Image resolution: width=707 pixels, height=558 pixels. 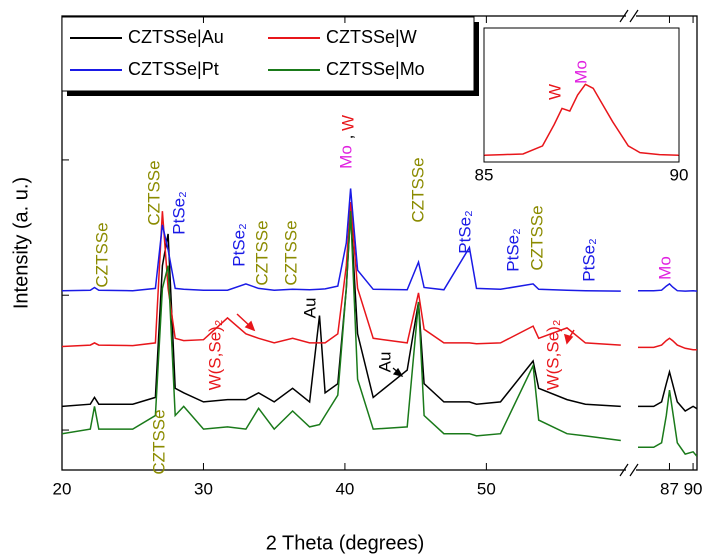 What do you see at coordinates (554, 92) in the screenshot?
I see `inset-annotation: W` at bounding box center [554, 92].